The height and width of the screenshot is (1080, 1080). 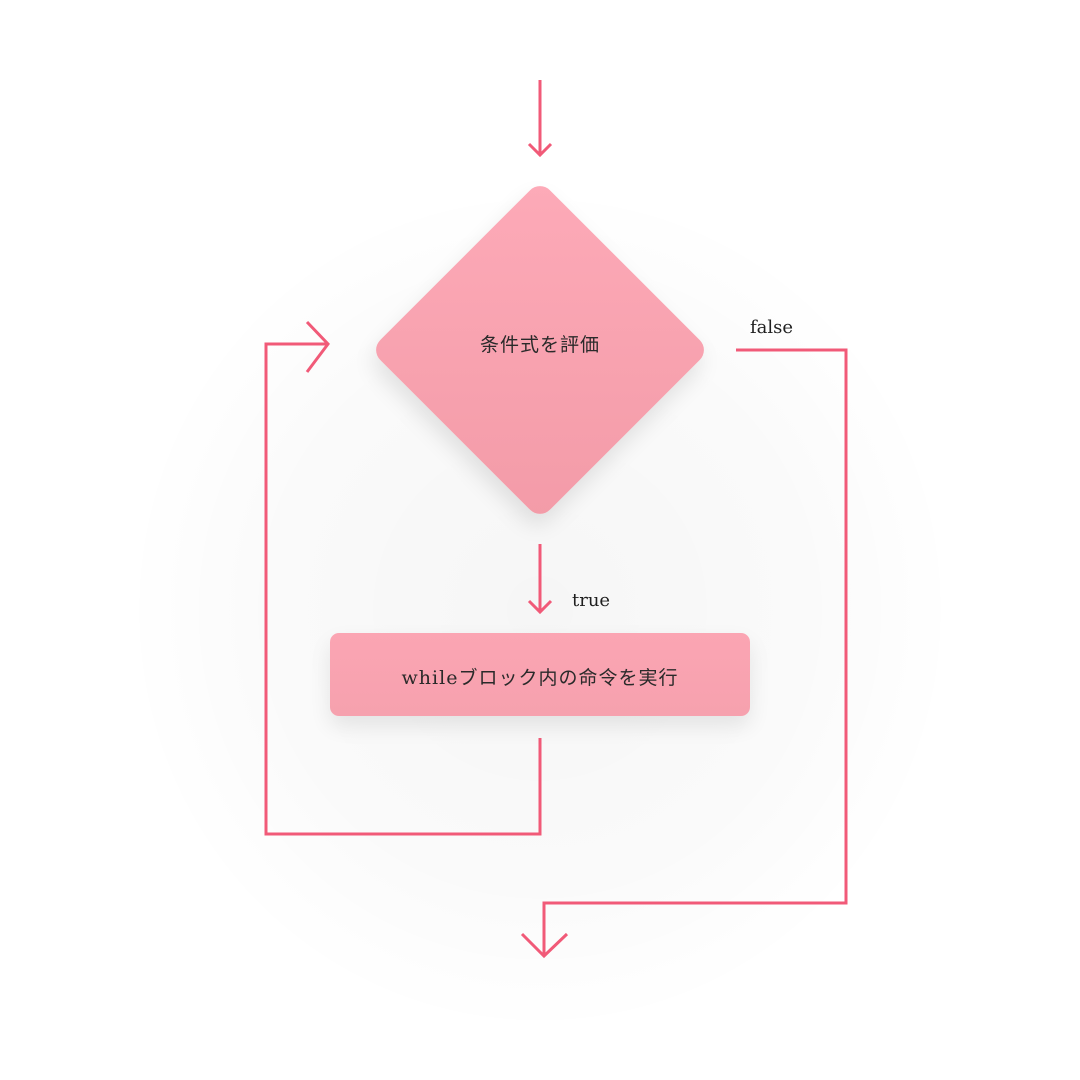 I want to click on loop-back-line, so click(x=403, y=589).